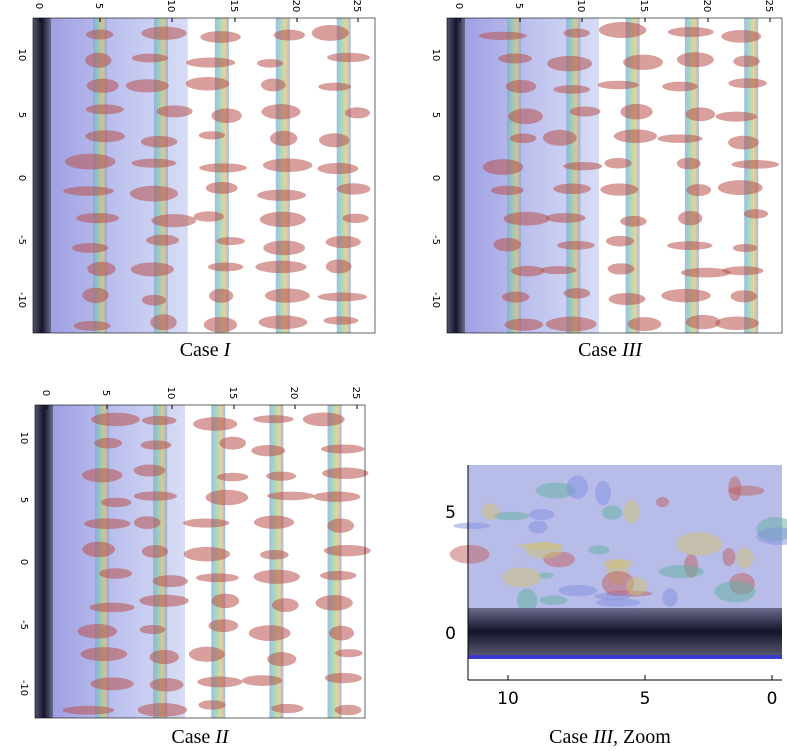 Image resolution: width=787 pixels, height=751 pixels. Describe the element at coordinates (38, 6) in the screenshot. I see `top-tick-label: 0` at that location.